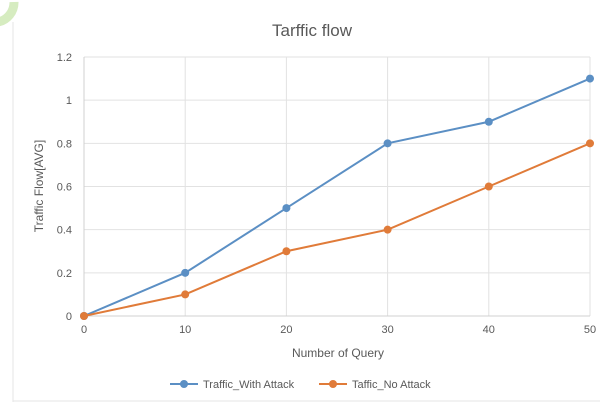  What do you see at coordinates (312, 30) in the screenshot?
I see `chart-title: Tarffic flow` at bounding box center [312, 30].